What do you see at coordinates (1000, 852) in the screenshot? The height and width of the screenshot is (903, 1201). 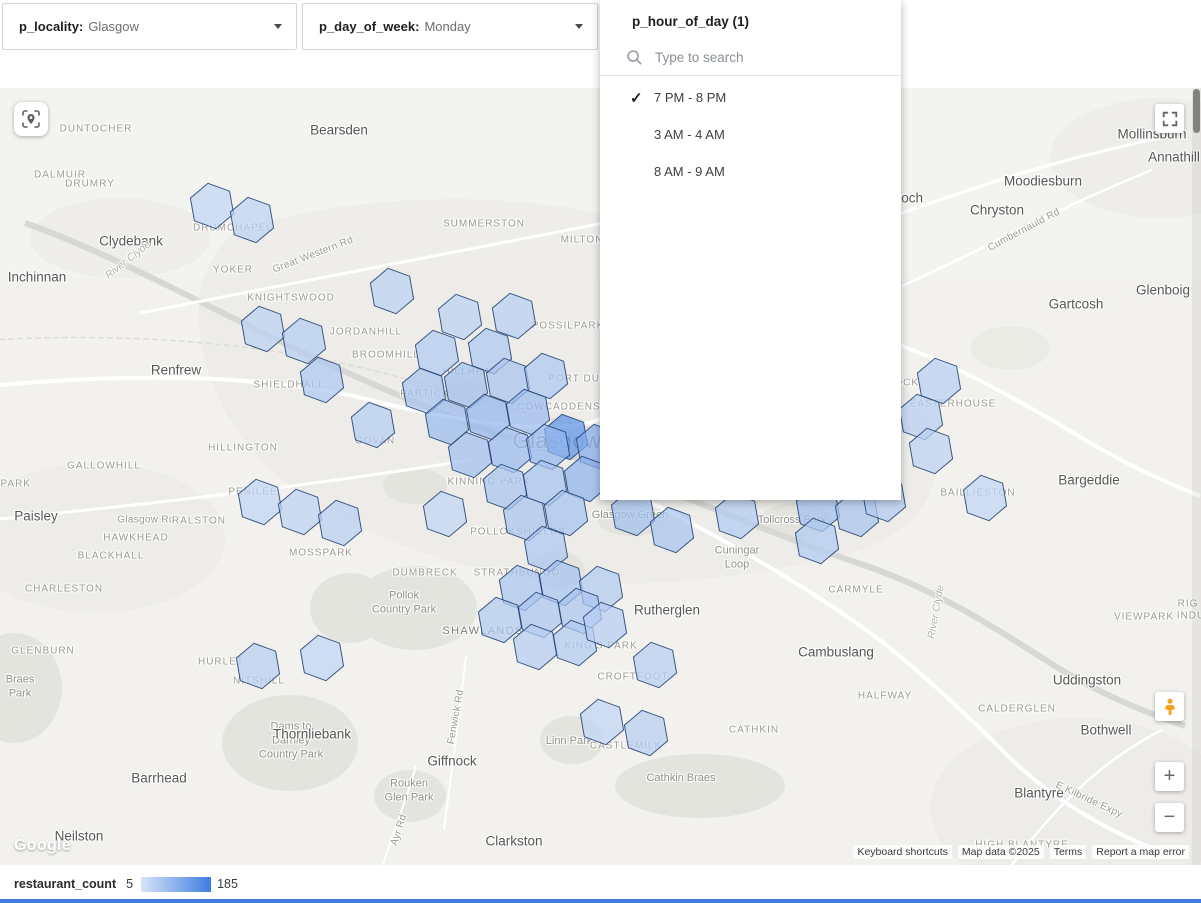 I see `attribution-item: Map data ©2025` at bounding box center [1000, 852].